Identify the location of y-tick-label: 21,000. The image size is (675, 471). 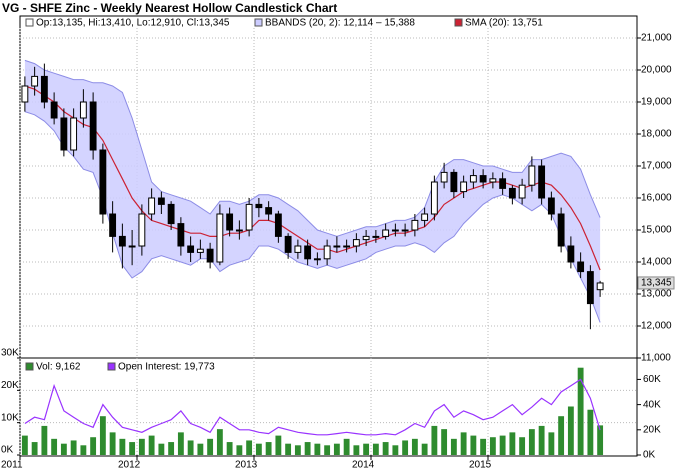
(656, 38).